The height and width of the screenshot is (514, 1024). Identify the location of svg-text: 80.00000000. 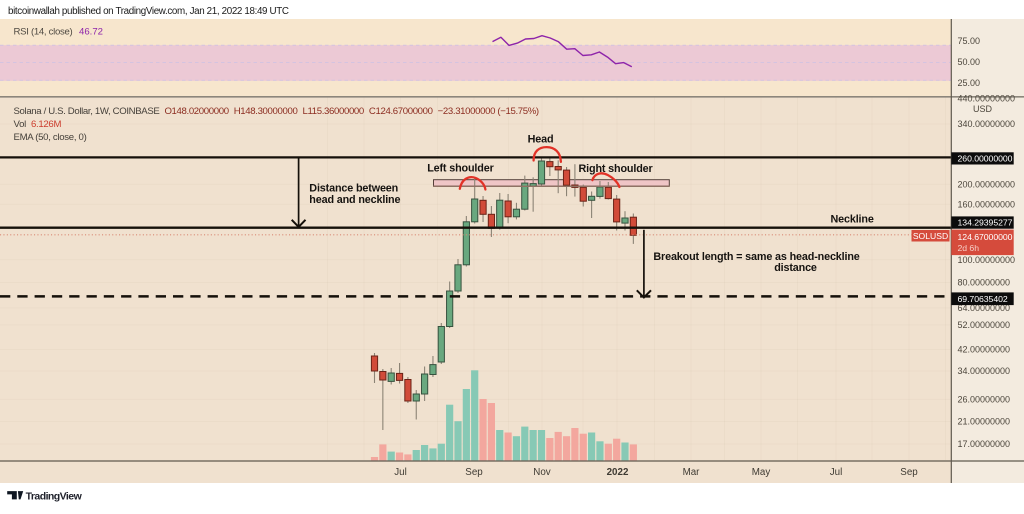
(984, 283).